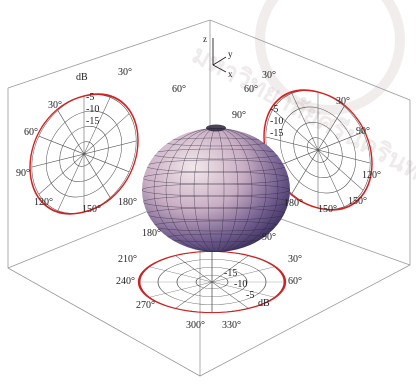 Image resolution: width=416 pixels, height=390 pixels. Describe the element at coordinates (264, 303) in the screenshot. I see `bottom-unit-label: dB` at that location.